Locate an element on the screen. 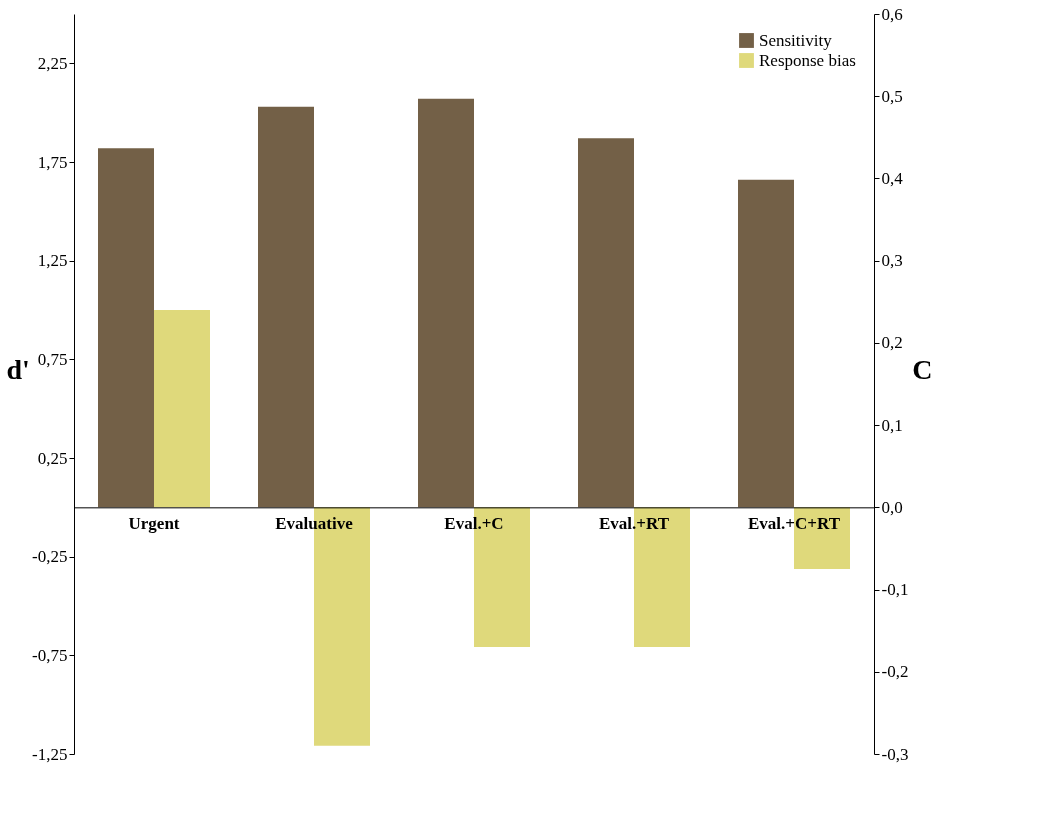 The width and height of the screenshot is (1056, 830). y2-tick-label: -0,3 is located at coordinates (895, 754).